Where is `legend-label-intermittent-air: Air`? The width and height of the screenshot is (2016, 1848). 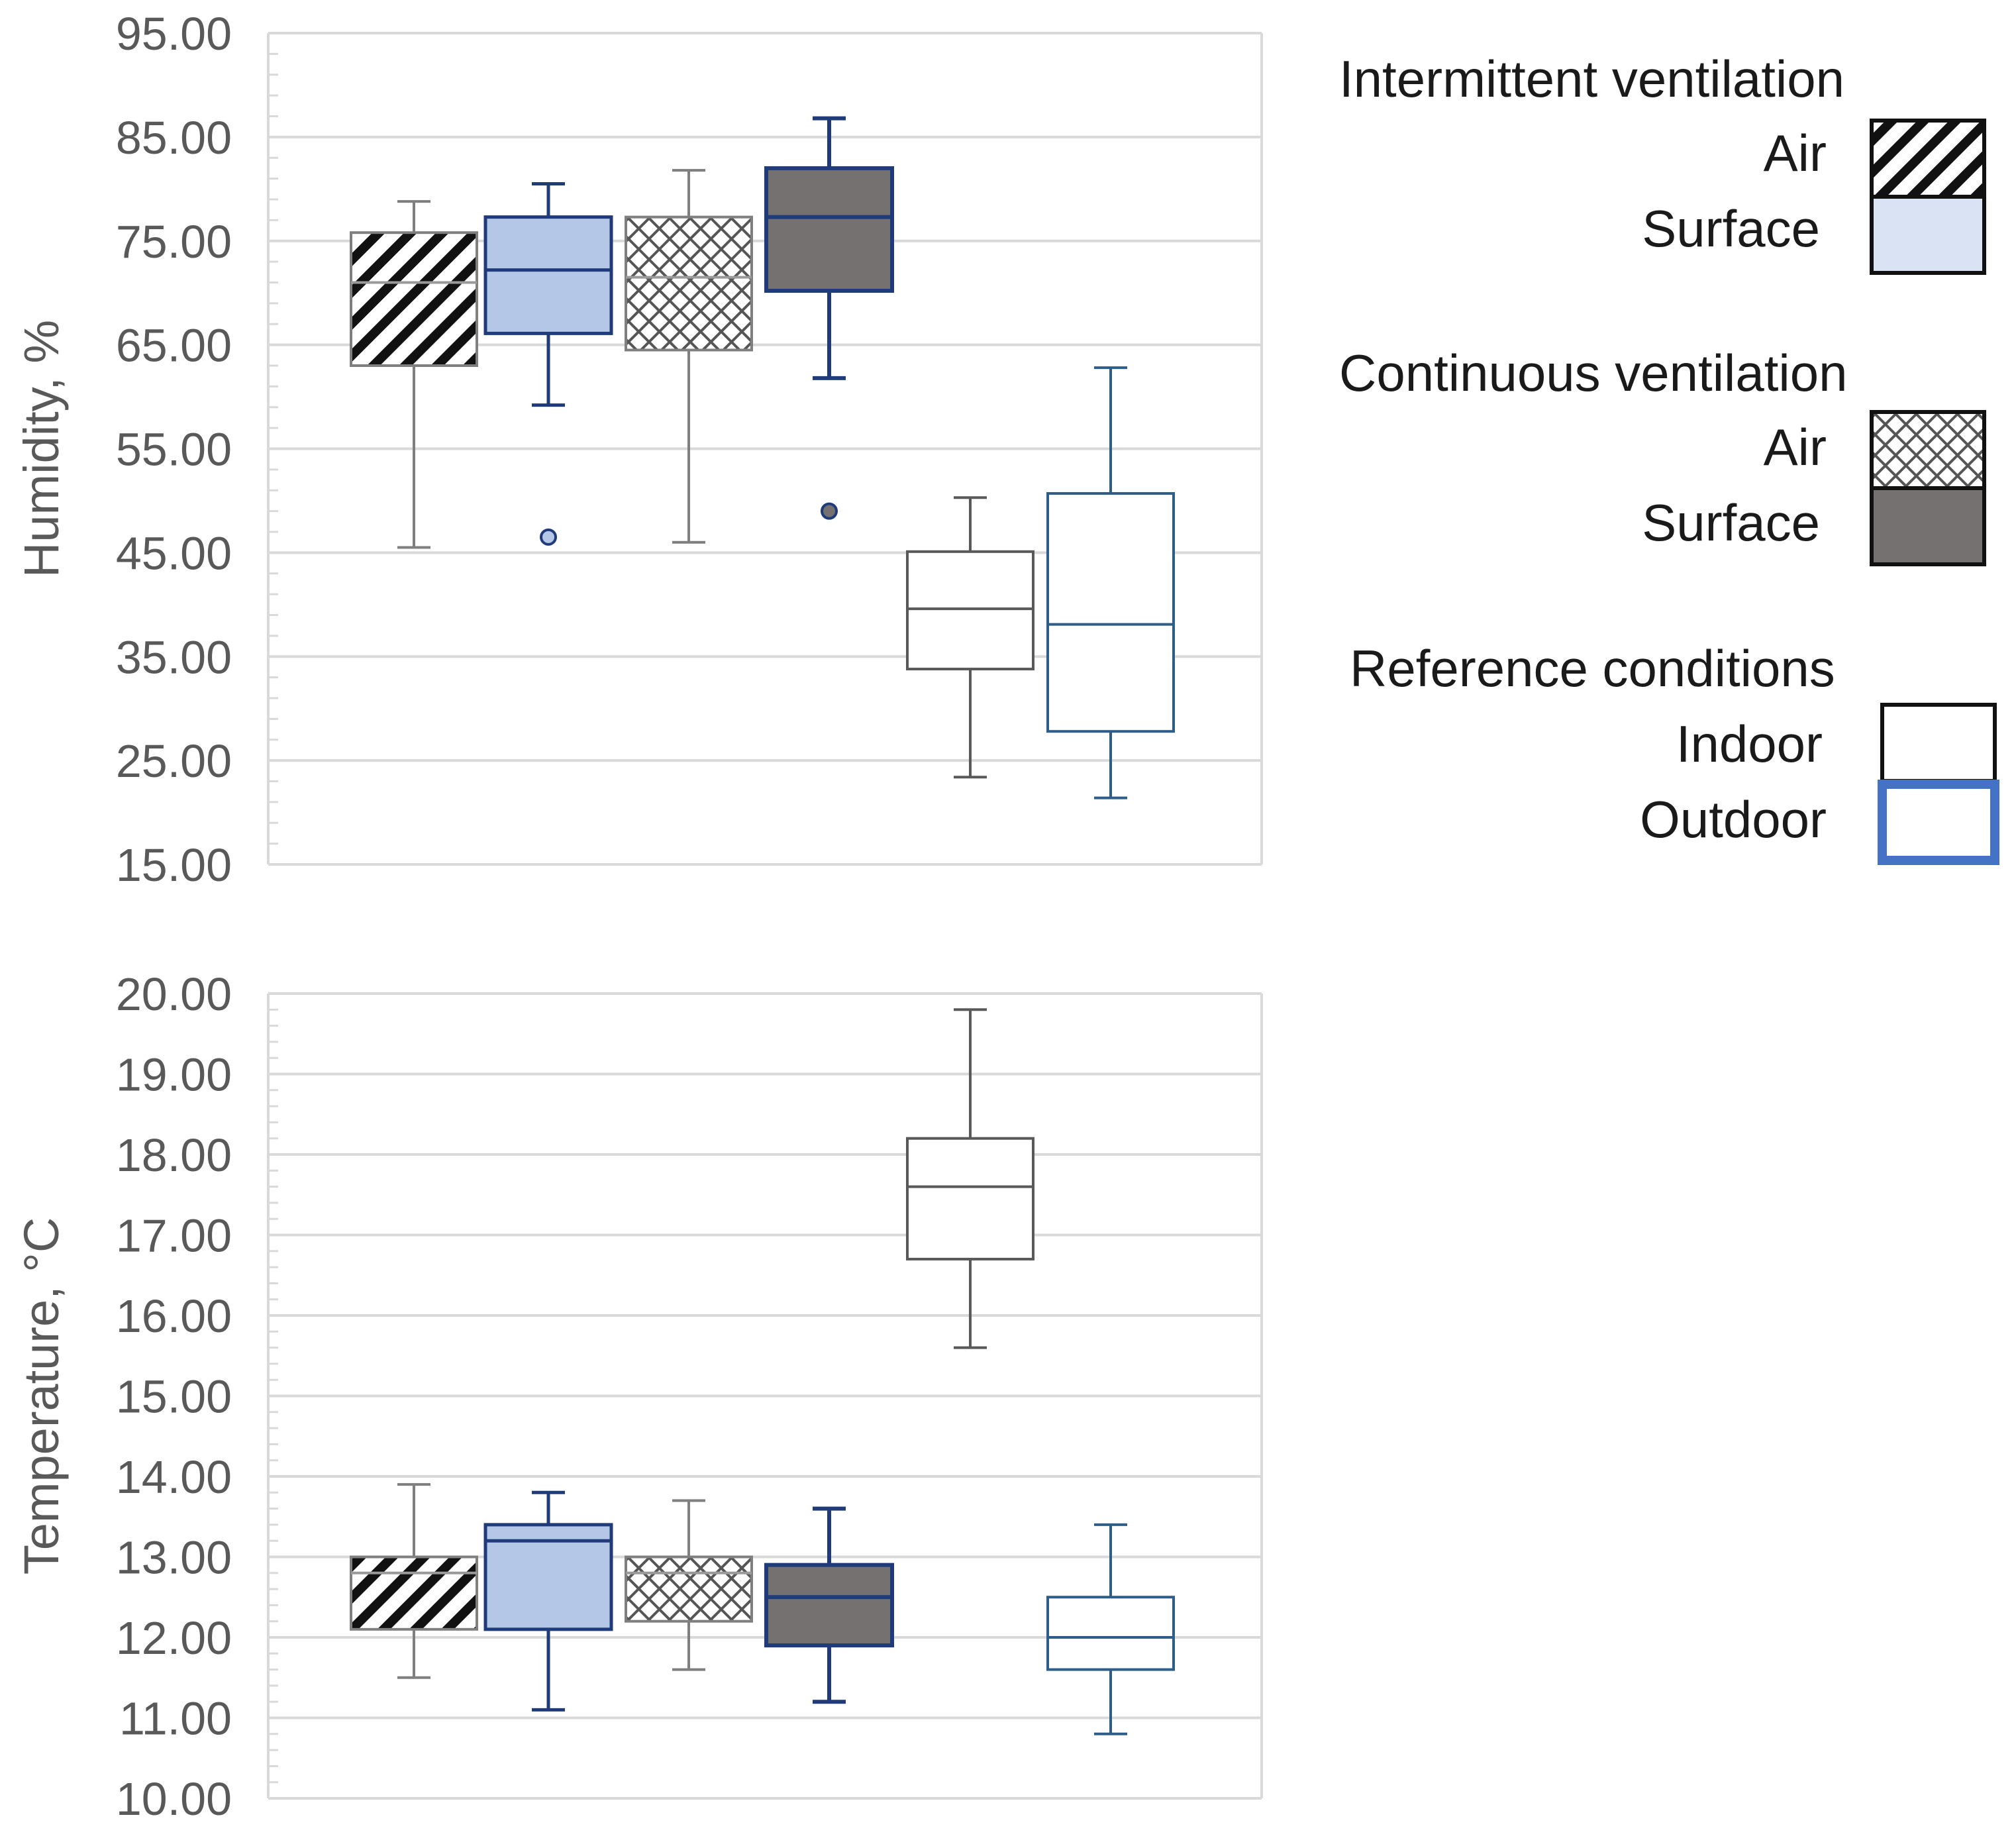
legend-label-intermittent-air: Air is located at coordinates (1795, 153).